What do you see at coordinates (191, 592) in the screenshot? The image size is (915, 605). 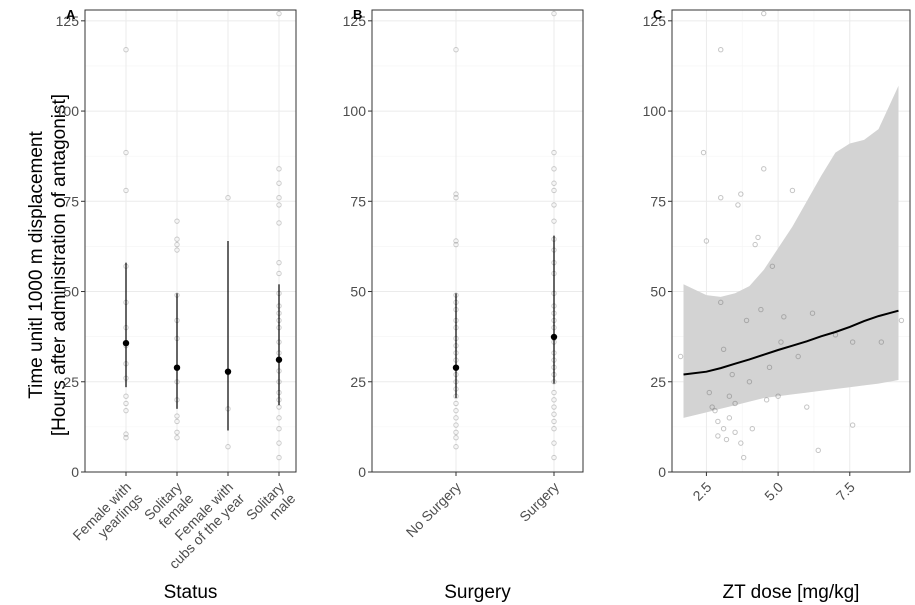 I see `x-axis-title: Status` at bounding box center [191, 592].